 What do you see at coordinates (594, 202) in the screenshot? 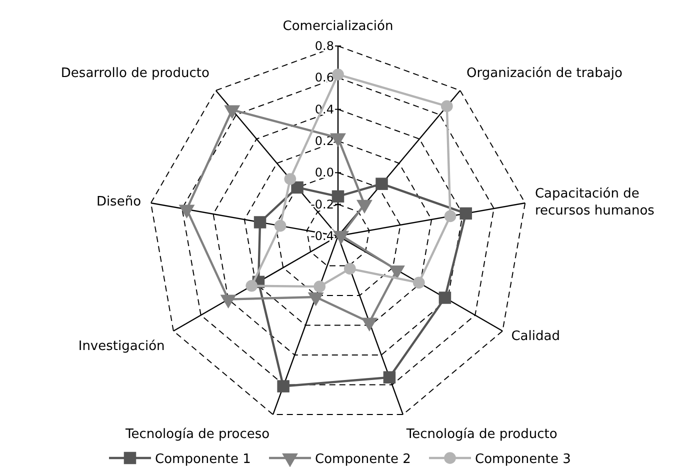
I see `spoke-label: Capacitación de recursos humanos` at bounding box center [594, 202].